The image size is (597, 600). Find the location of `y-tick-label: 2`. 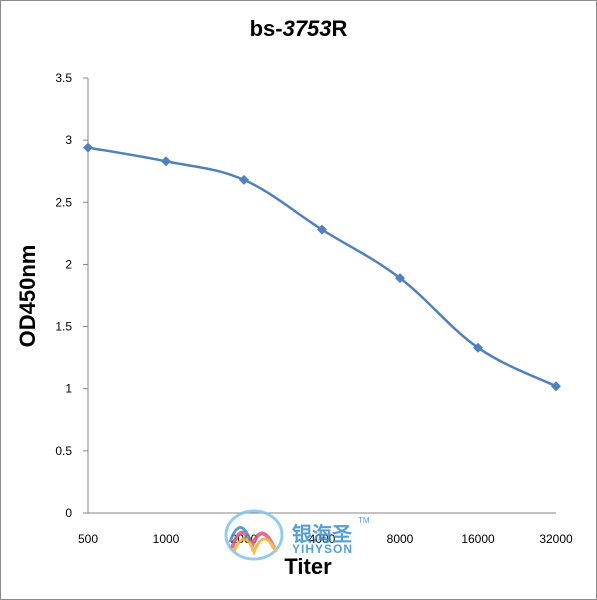

y-tick-label: 2 is located at coordinates (68, 264).